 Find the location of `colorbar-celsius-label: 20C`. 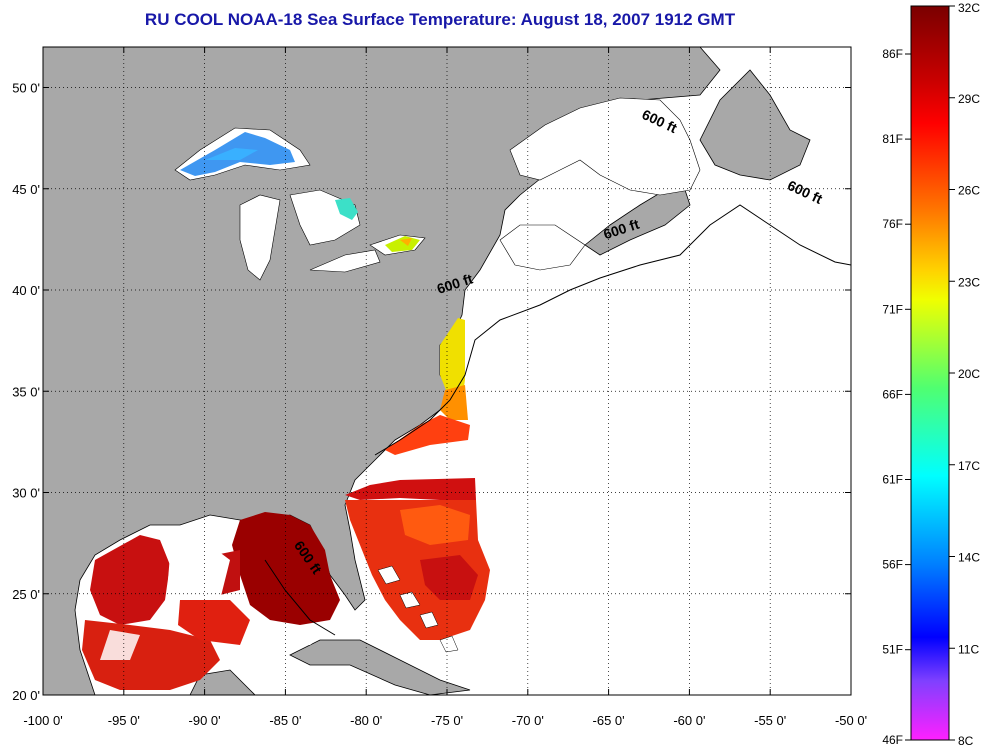

colorbar-celsius-label: 20C is located at coordinates (969, 374).